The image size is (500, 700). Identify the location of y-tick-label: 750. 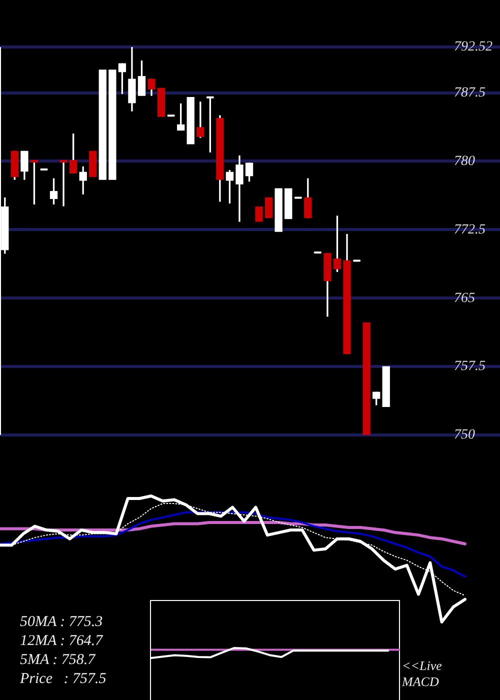
(464, 435).